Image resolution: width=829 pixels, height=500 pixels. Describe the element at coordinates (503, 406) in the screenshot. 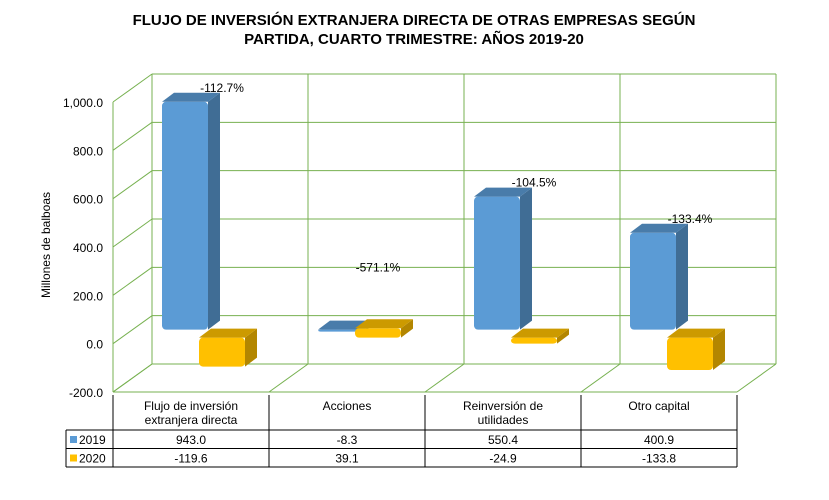

I see `category-label: Reinversión de` at that location.